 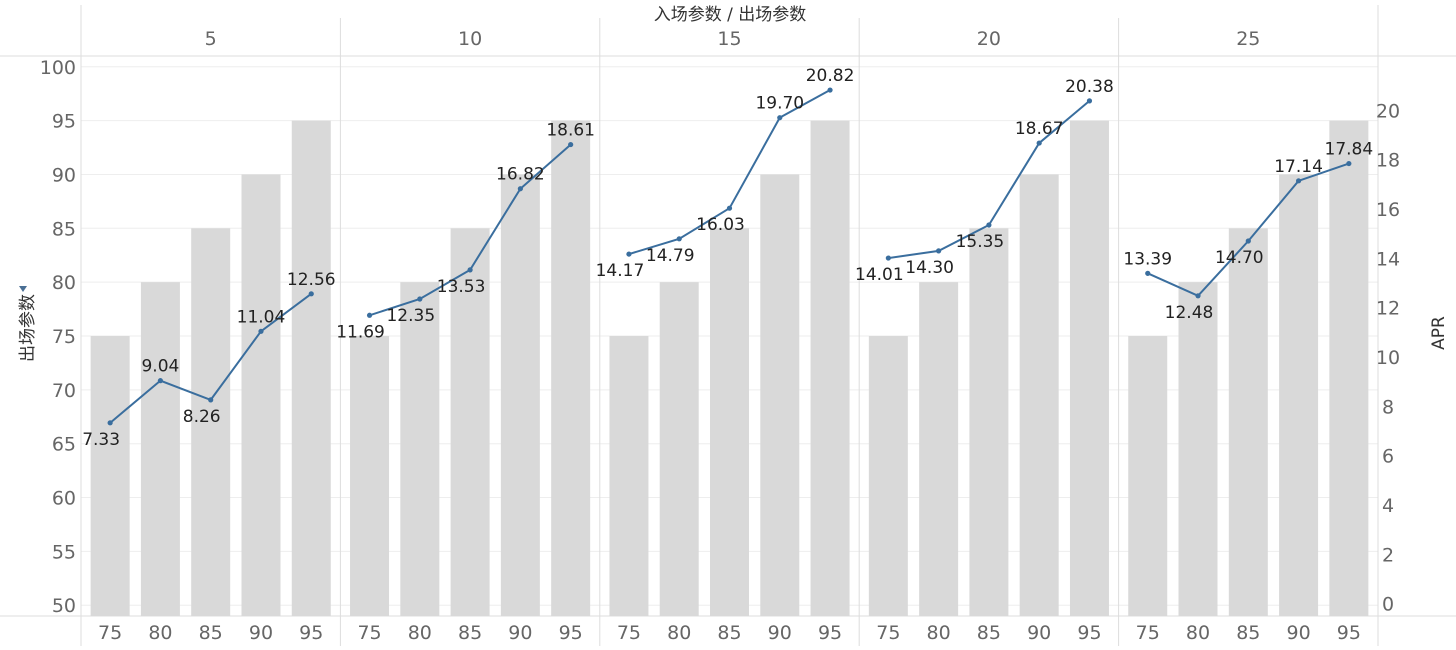 What do you see at coordinates (64, 175) in the screenshot?
I see `left-axis-tick-label: 90` at bounding box center [64, 175].